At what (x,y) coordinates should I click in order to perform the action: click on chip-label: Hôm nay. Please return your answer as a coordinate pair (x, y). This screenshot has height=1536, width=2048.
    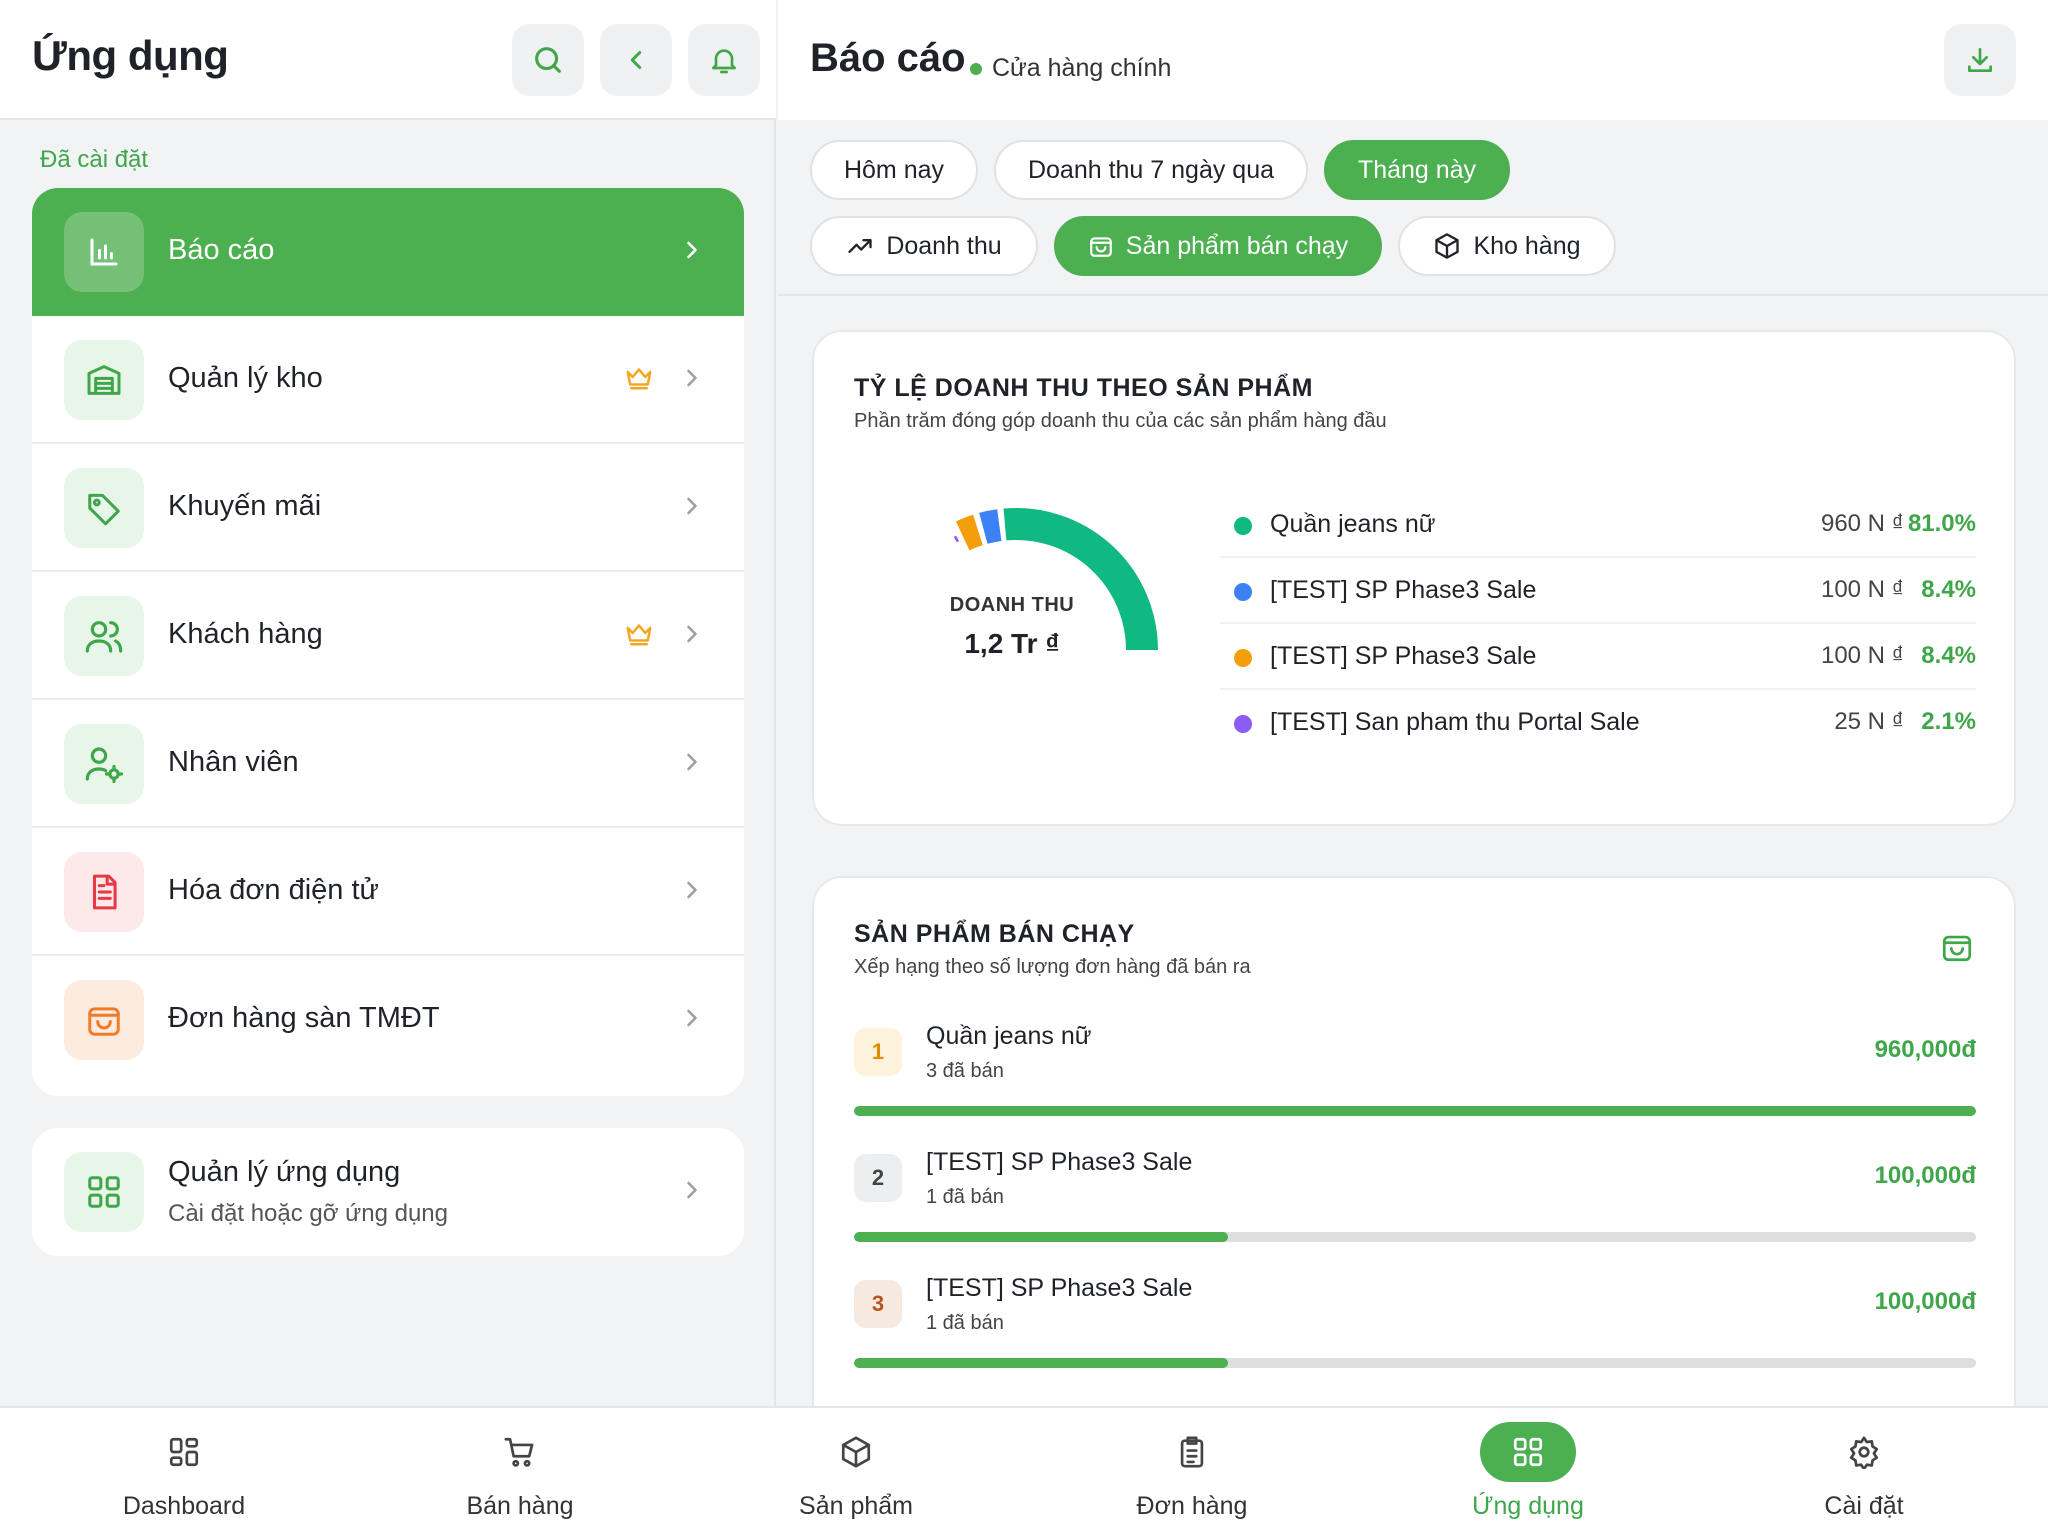
    Looking at the image, I should click on (894, 169).